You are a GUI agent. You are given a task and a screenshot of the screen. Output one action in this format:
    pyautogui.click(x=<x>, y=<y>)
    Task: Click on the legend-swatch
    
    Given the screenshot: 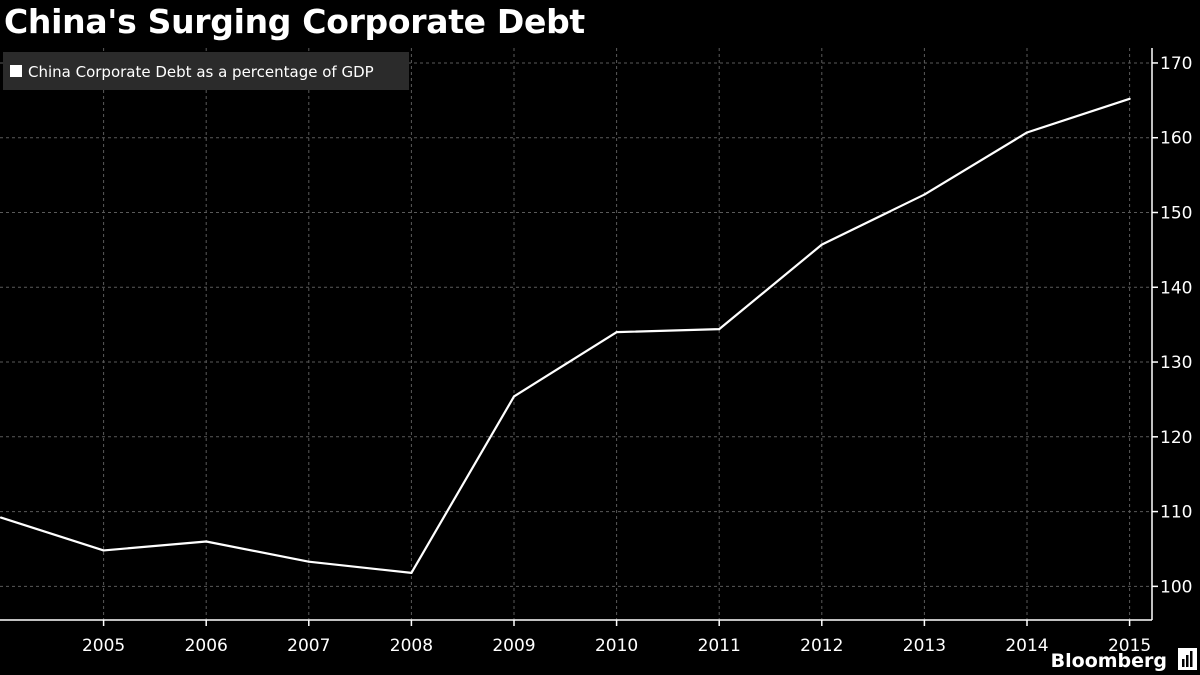 What is the action you would take?
    pyautogui.click(x=16, y=71)
    